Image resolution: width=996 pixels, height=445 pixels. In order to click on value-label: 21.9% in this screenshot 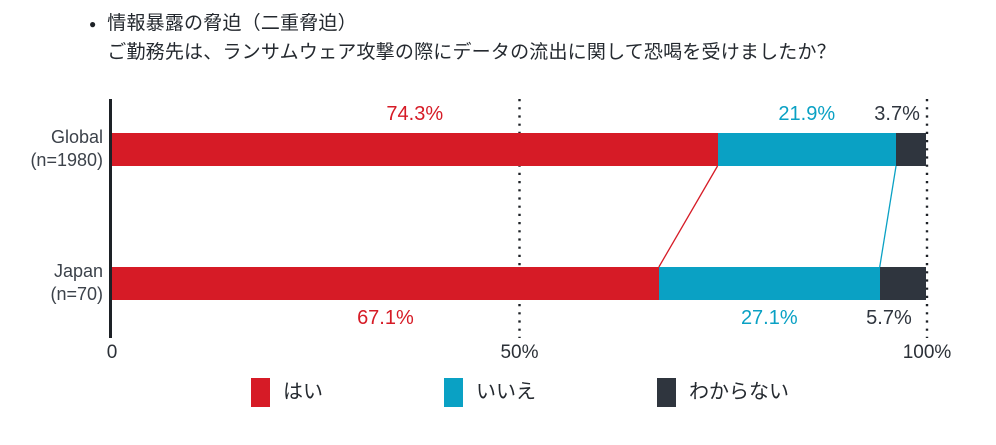, I will do `click(807, 114)`.